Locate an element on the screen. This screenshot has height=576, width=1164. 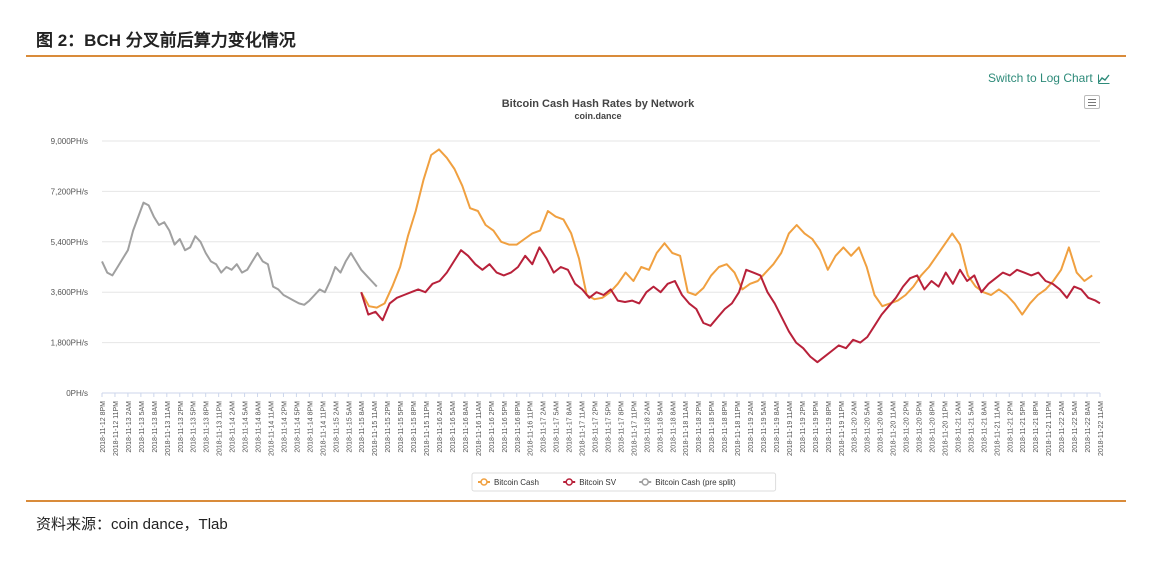
x-tick-label: 2018-11-13 2PM is located at coordinates (181, 427).